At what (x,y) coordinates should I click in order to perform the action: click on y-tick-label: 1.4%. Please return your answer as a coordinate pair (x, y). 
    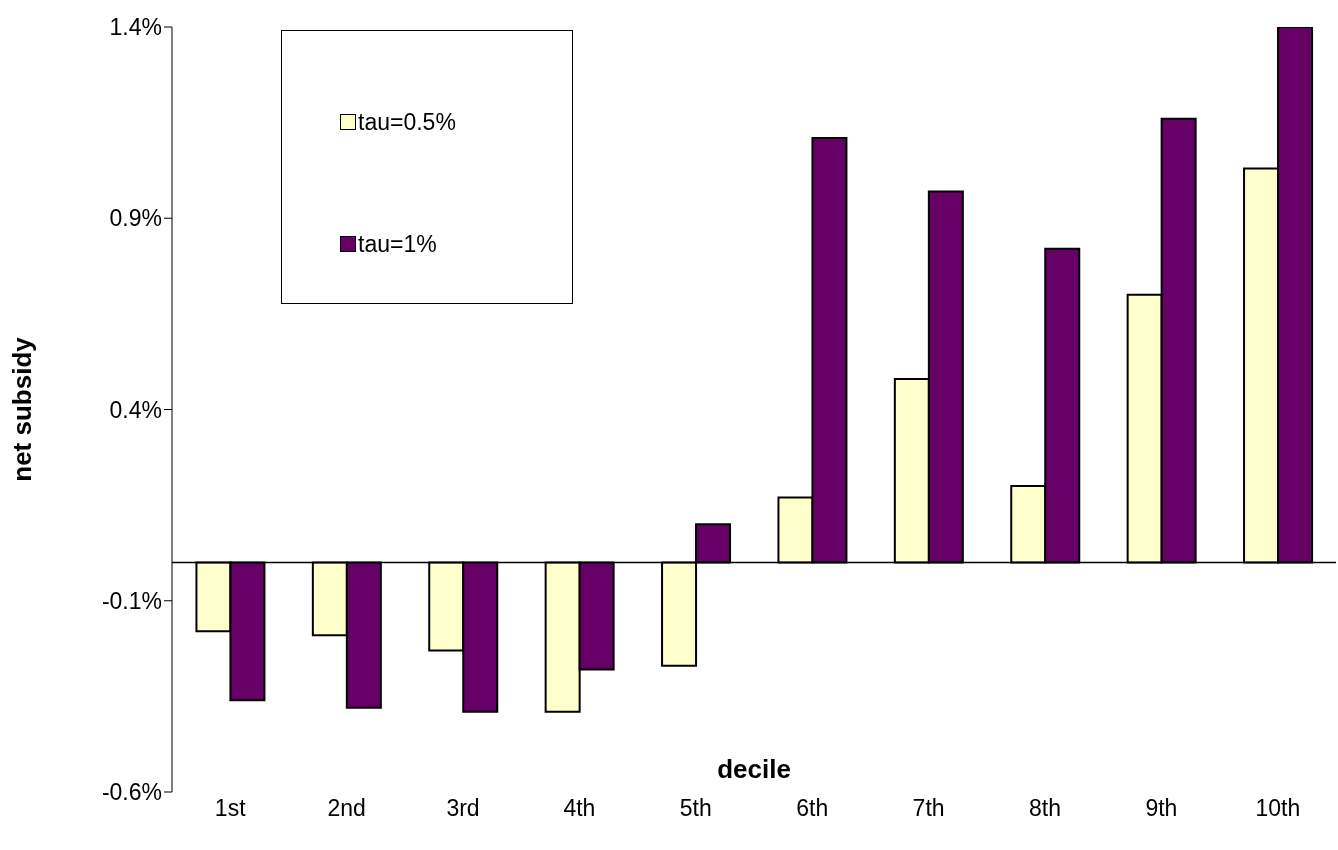
    Looking at the image, I should click on (135, 27).